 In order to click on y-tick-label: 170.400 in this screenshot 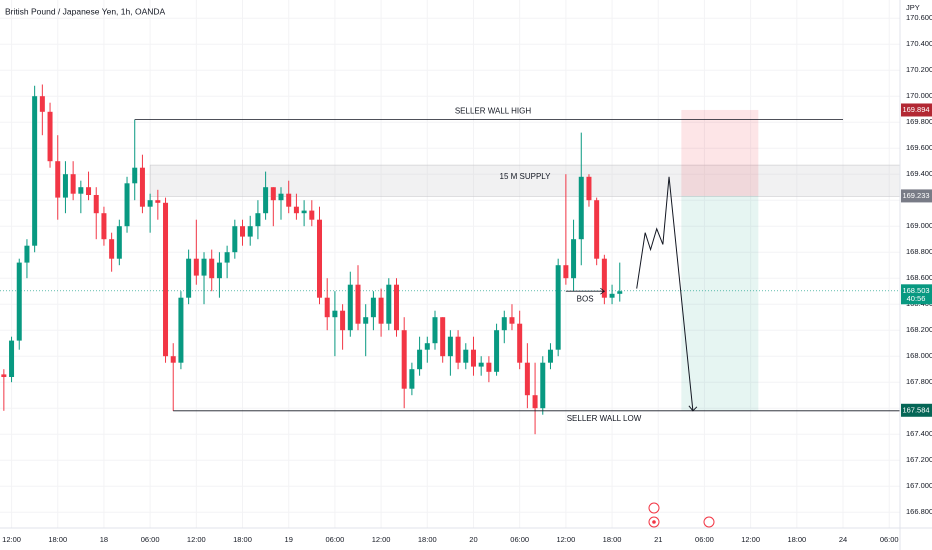, I will do `click(919, 43)`.